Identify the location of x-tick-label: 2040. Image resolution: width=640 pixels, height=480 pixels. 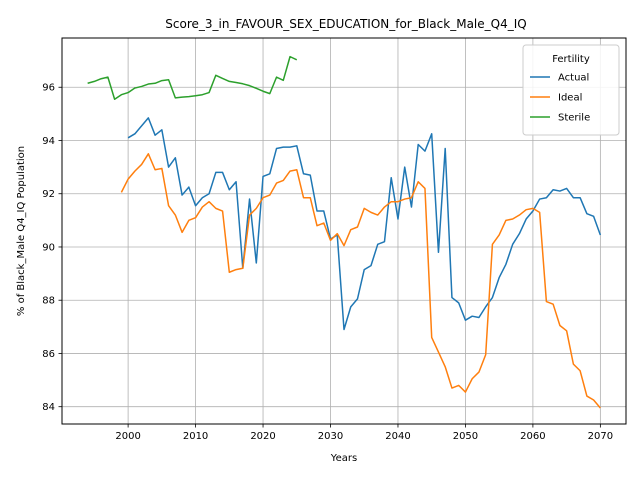
(397, 436).